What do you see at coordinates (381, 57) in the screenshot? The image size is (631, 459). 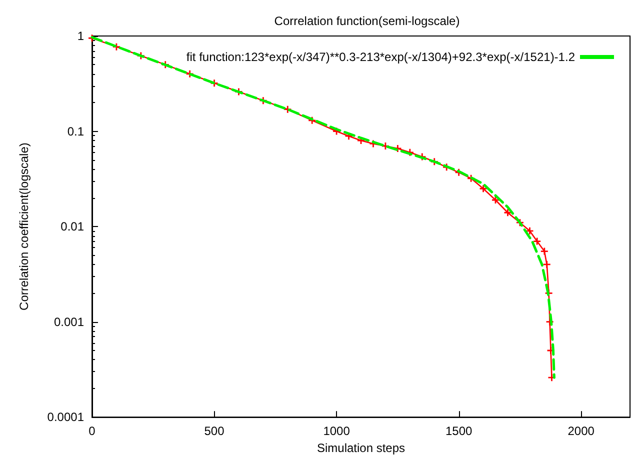 I see `legend-label: fit function:123*exp(-x/347)**0.3-213*exp(-x/1304)+92.3*exp(-x/1521)-1.2` at bounding box center [381, 57].